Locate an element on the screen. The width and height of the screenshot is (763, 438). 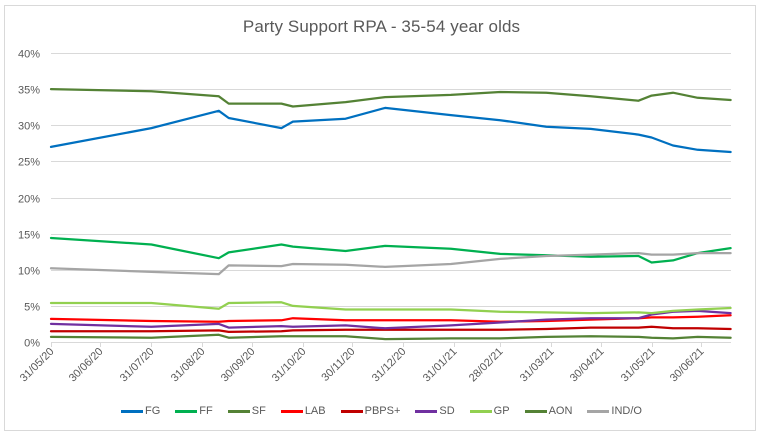
x-tick-label: 31/08/20 is located at coordinates (188, 365).